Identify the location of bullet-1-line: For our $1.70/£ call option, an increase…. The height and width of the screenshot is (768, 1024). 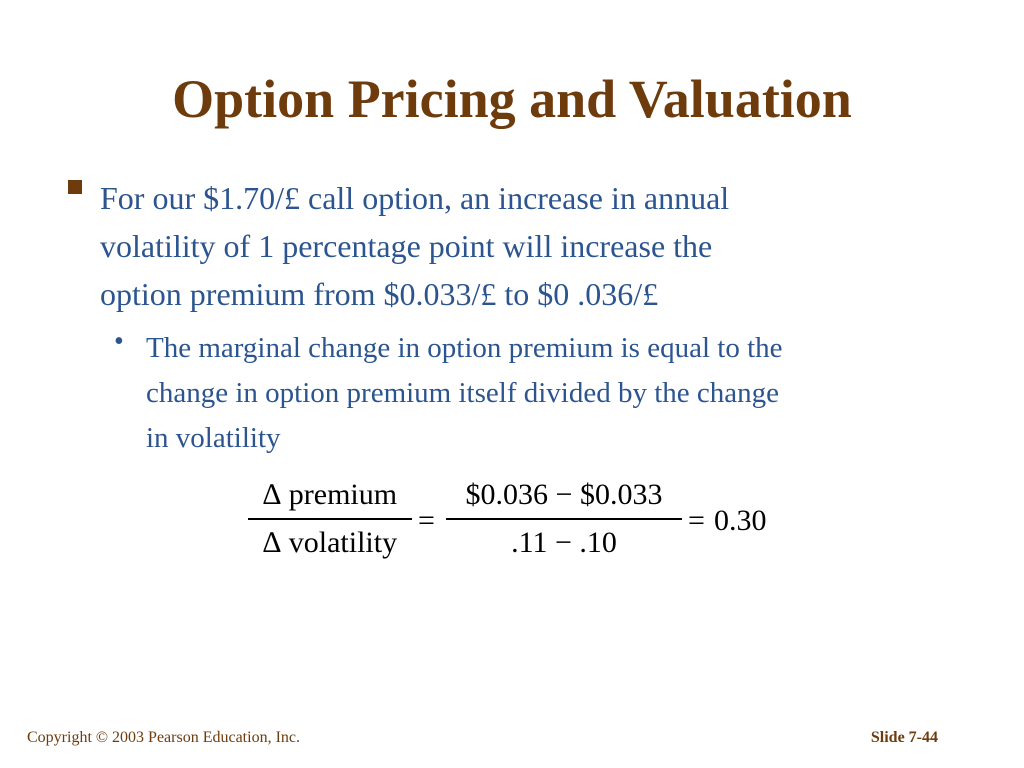
(415, 198).